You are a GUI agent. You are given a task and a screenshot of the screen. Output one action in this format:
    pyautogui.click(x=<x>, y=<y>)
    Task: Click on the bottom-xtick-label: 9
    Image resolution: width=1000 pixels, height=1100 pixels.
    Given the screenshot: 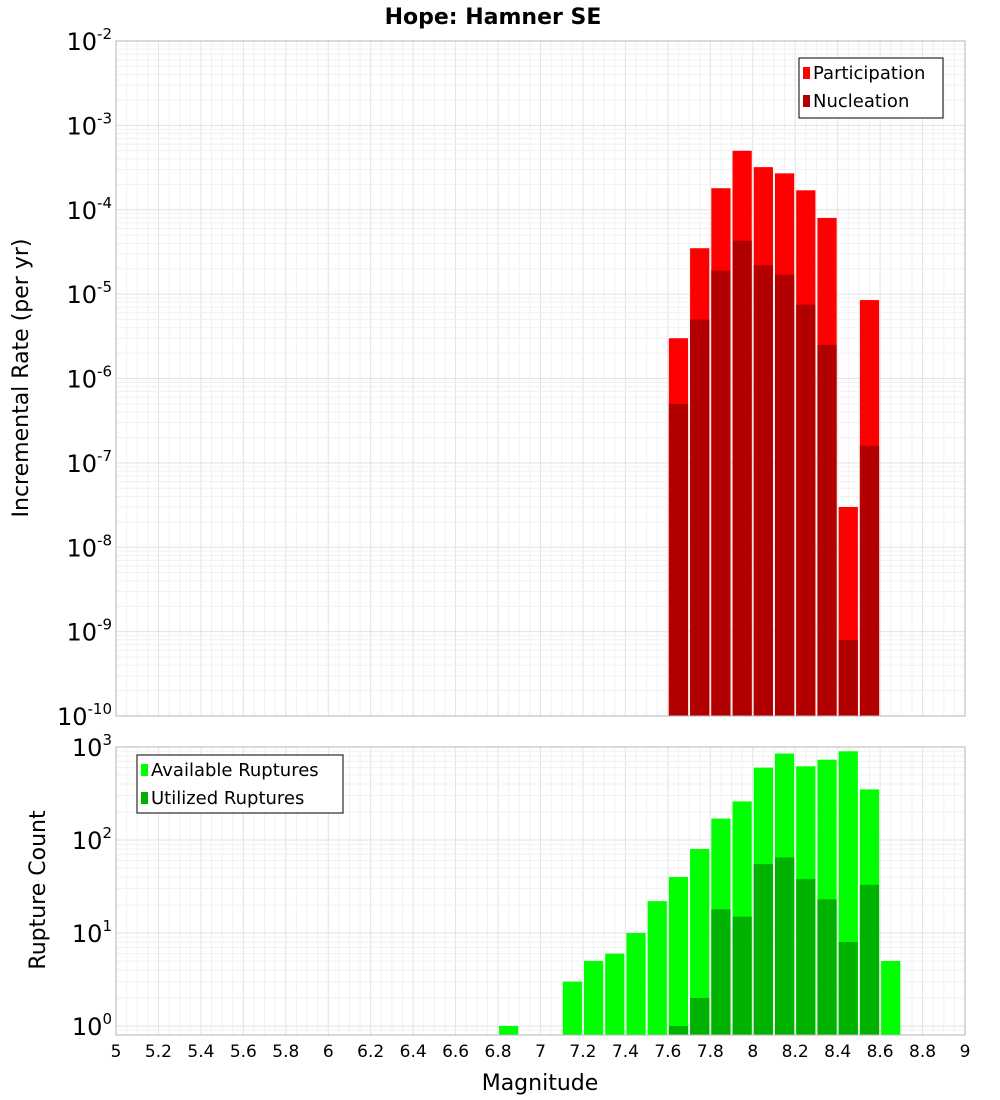 What is the action you would take?
    pyautogui.click(x=965, y=1052)
    